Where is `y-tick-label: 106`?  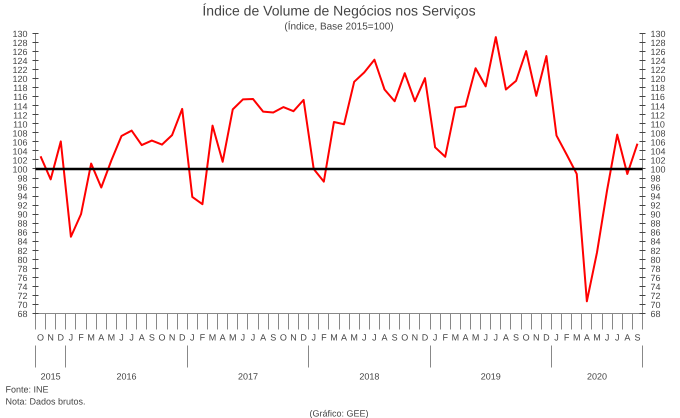
y-tick-label: 106 is located at coordinates (20, 142).